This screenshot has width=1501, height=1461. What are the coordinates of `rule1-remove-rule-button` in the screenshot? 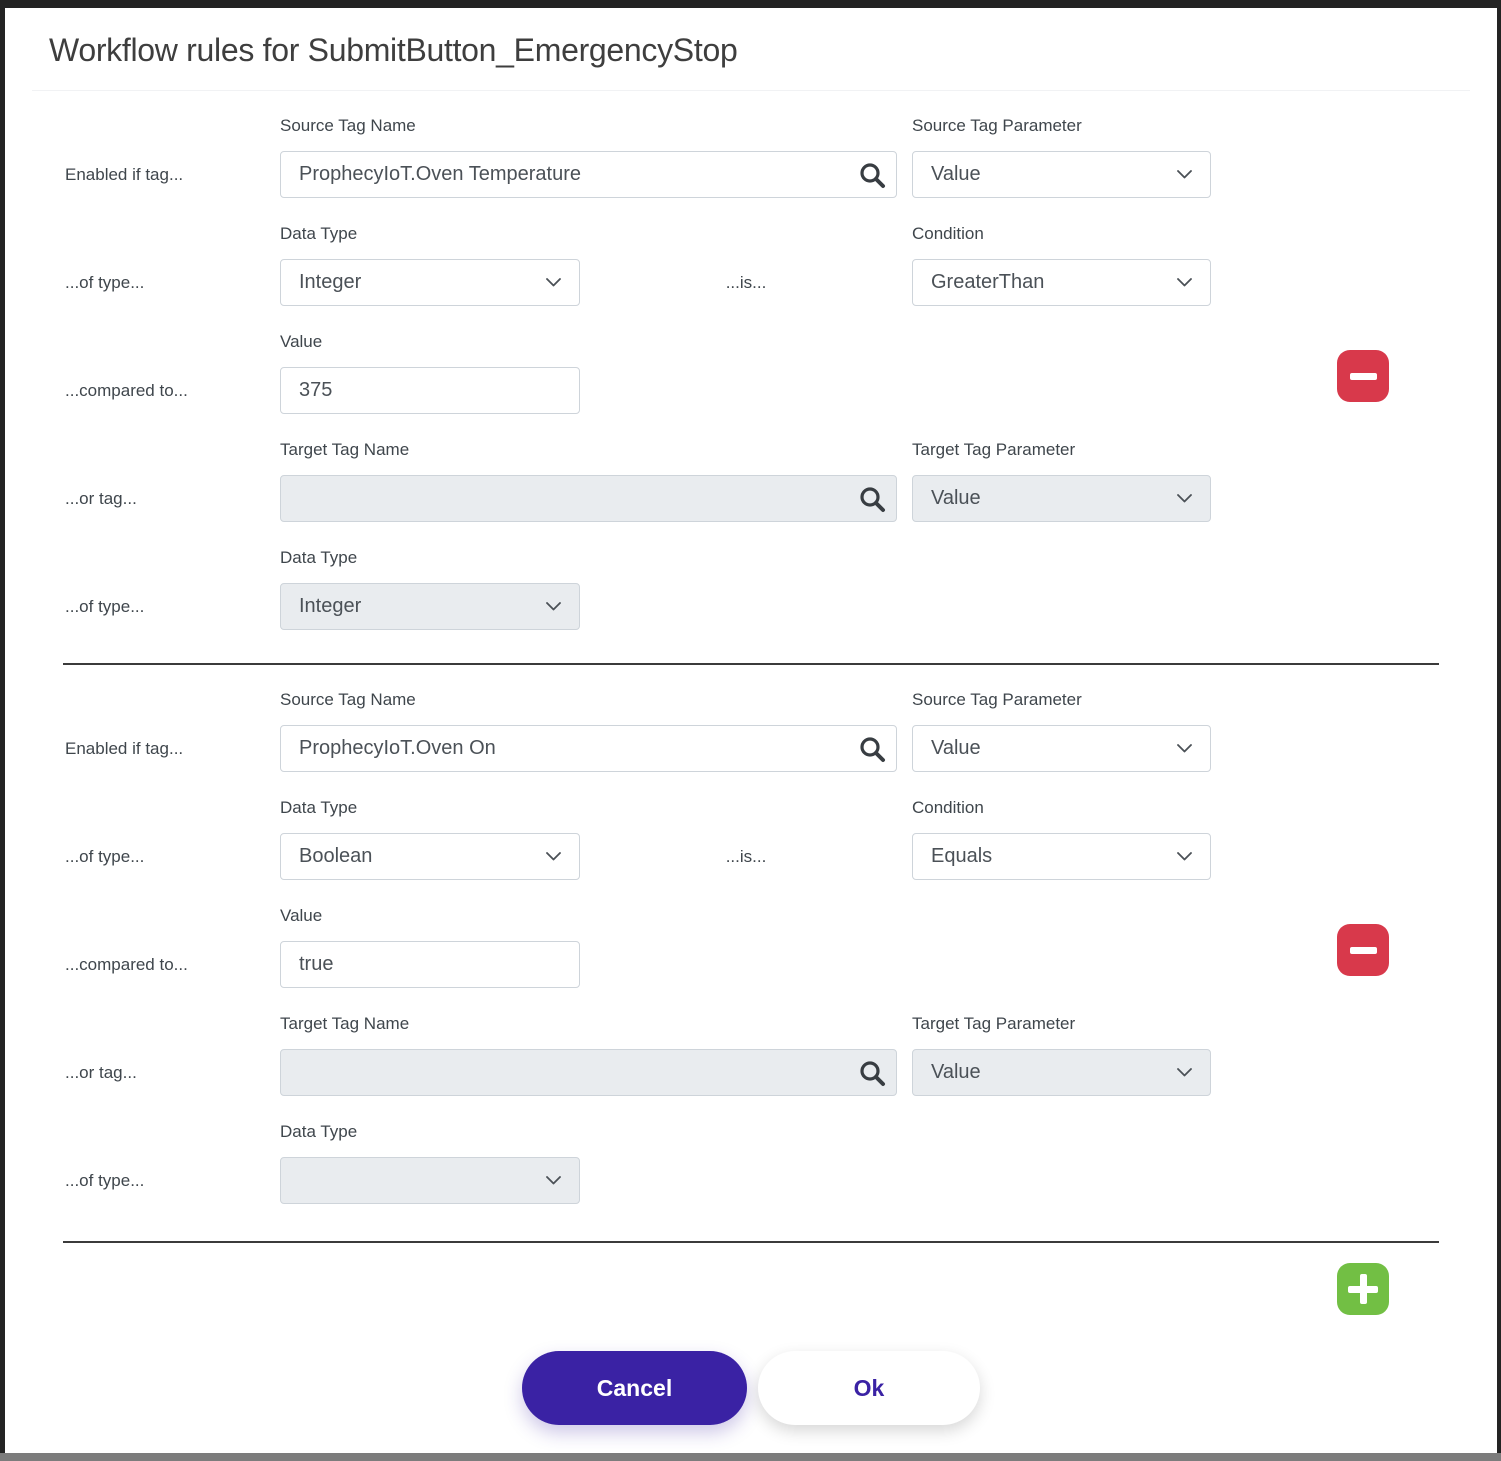 It's located at (1363, 376).